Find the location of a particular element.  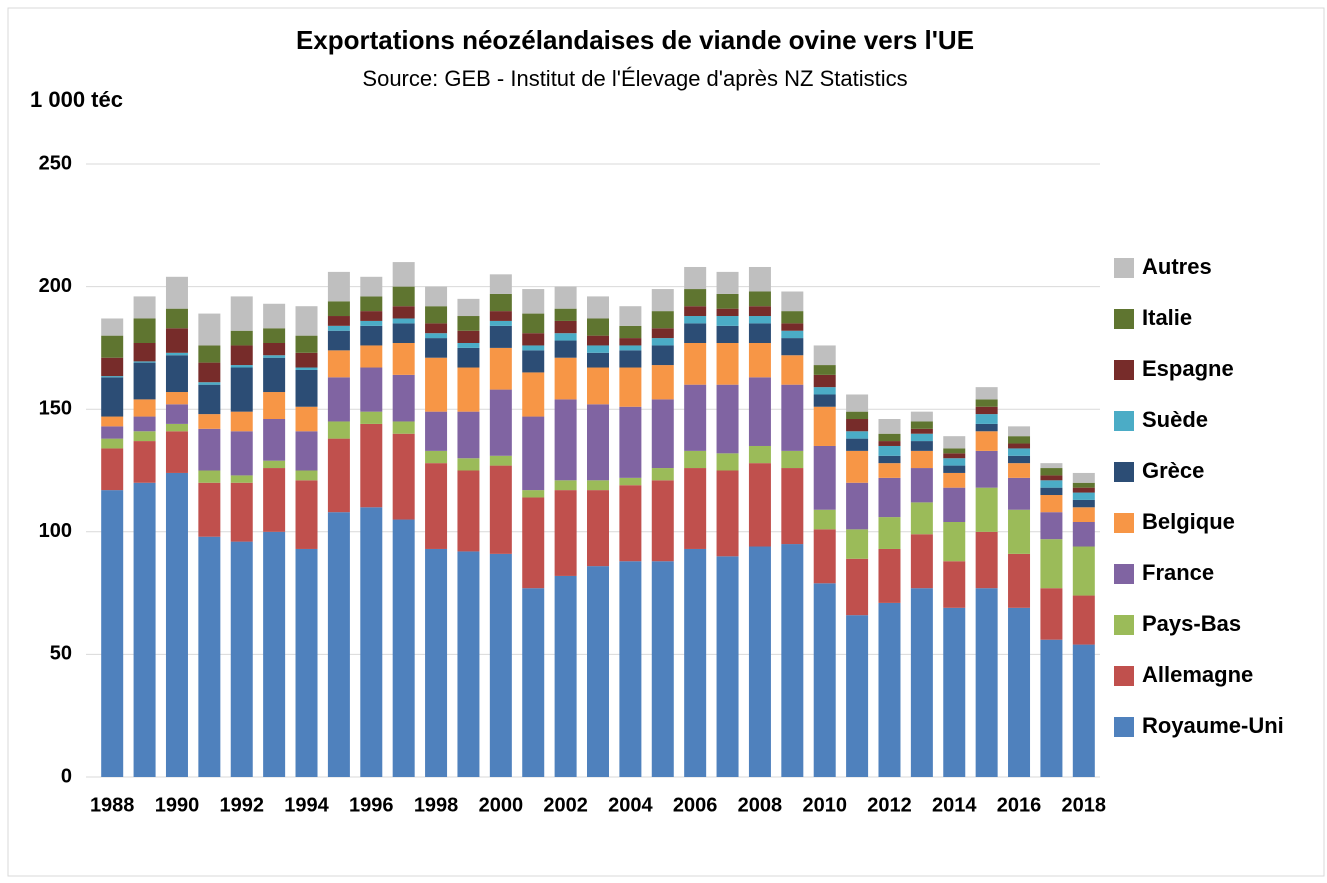

y-tick-label: 150 is located at coordinates (55, 408).